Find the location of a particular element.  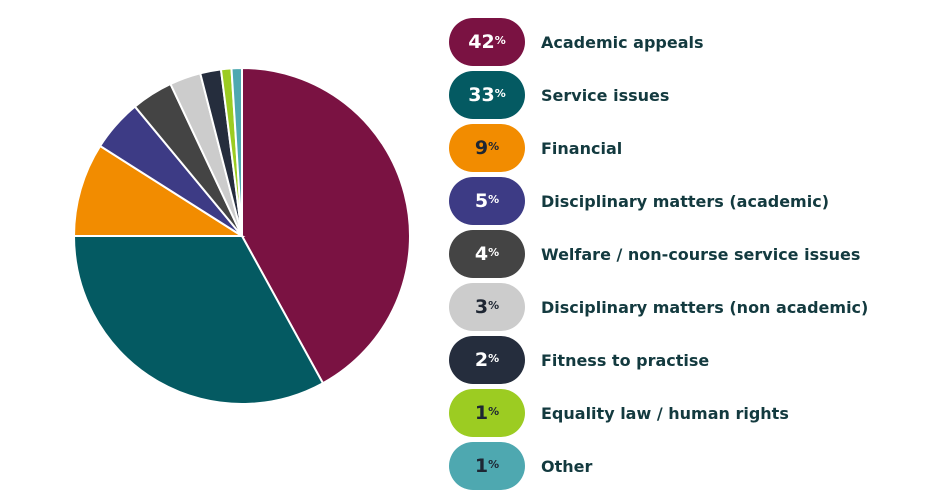

legend-label: Equality law / human rights is located at coordinates (665, 413).